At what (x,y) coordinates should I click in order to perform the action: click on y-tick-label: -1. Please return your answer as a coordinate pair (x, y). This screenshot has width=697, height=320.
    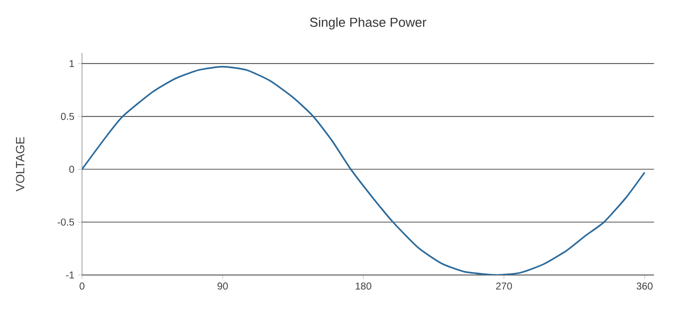
    Looking at the image, I should click on (70, 275).